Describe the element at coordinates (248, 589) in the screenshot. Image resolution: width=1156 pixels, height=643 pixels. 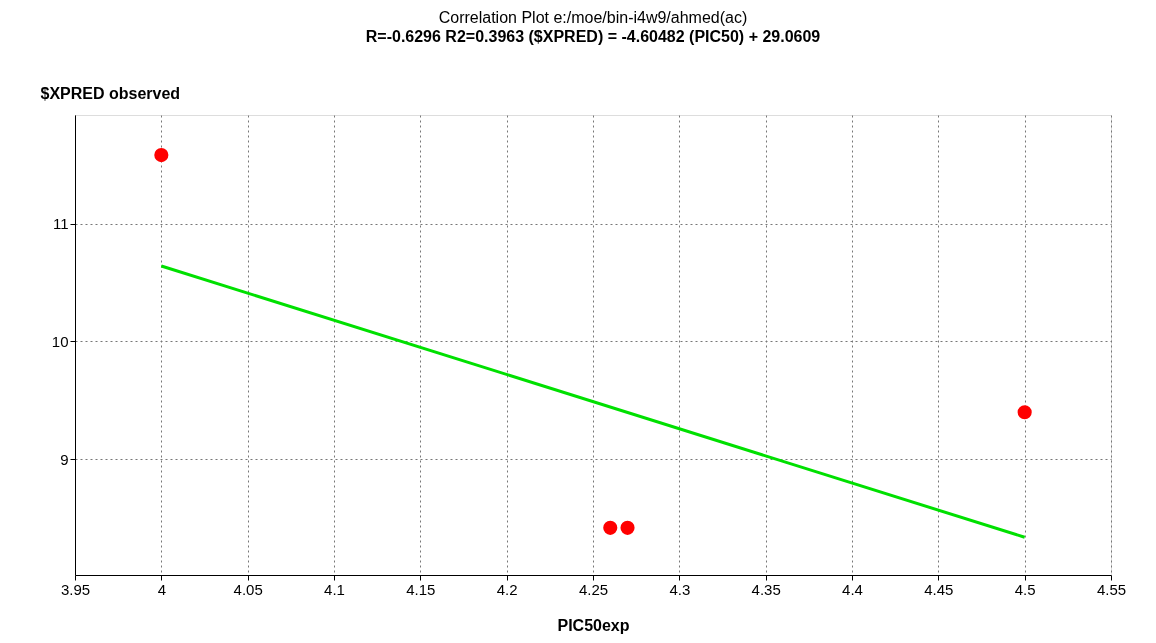
I see `x-tick-label: 4.05` at that location.